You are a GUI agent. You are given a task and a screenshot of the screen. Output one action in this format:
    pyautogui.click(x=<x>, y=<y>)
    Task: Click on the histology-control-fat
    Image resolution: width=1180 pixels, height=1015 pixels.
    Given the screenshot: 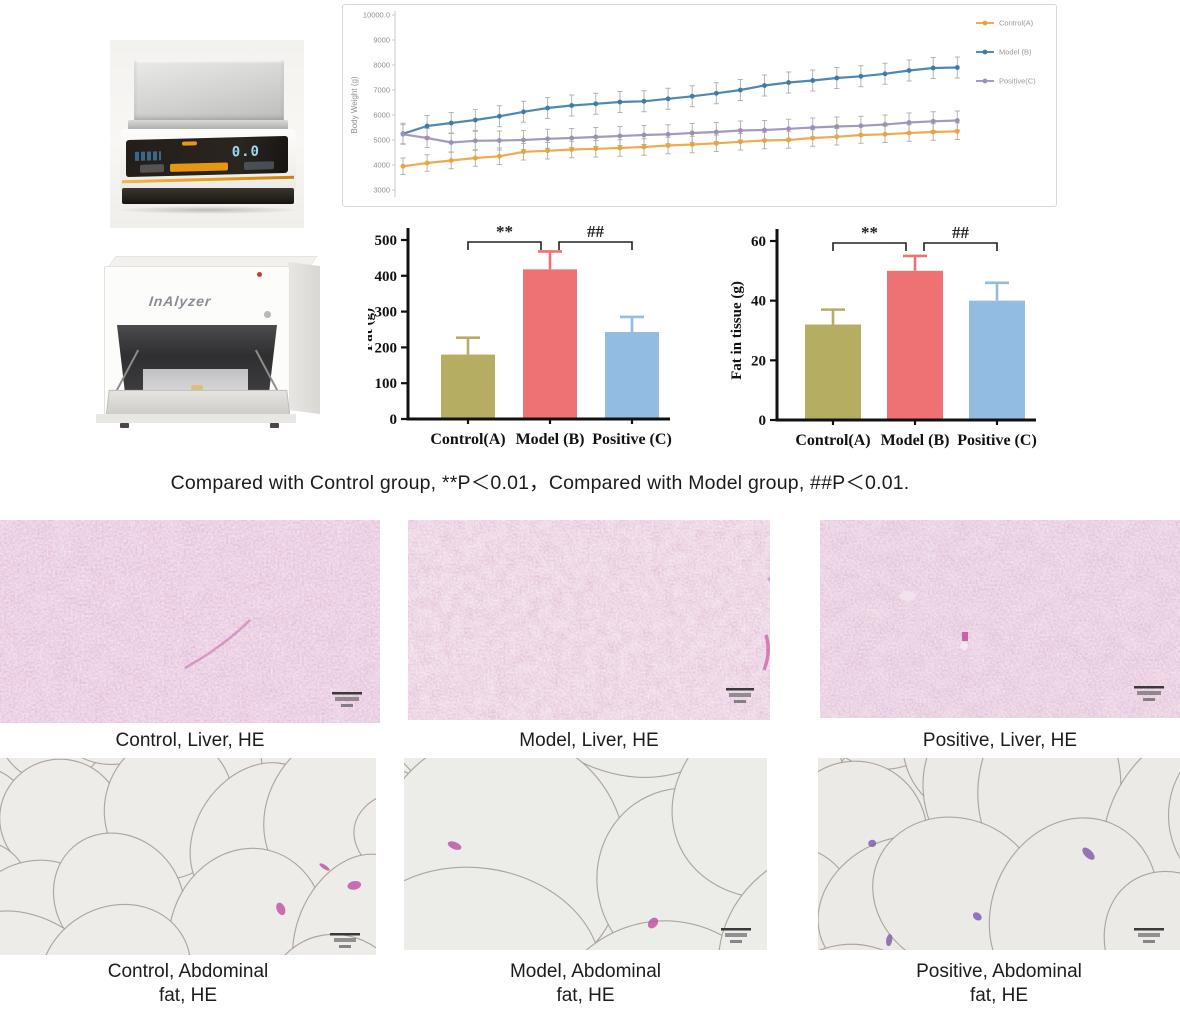 What is the action you would take?
    pyautogui.click(x=188, y=856)
    